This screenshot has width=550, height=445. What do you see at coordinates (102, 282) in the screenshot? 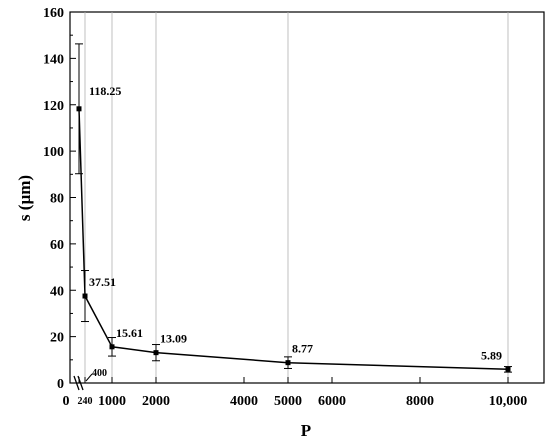
I see `data-label: 37.51` at bounding box center [102, 282].